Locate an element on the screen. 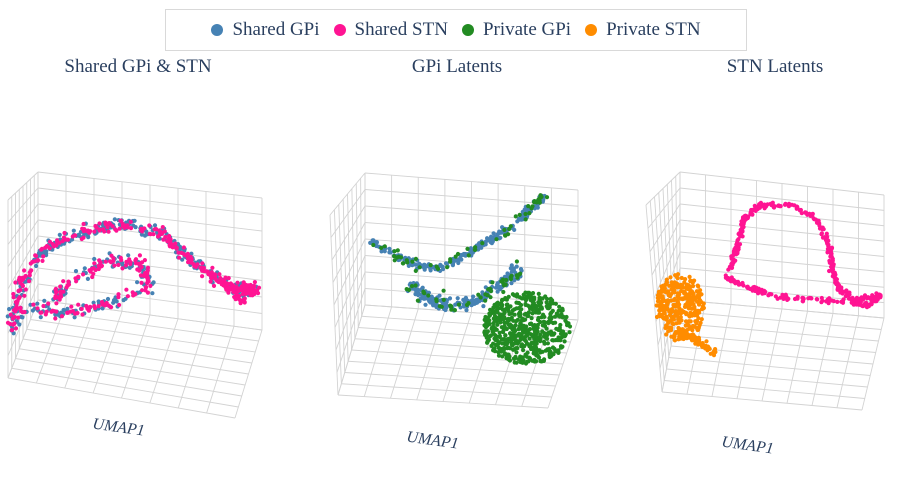  legend-item-shared-gpi: Shared GPi is located at coordinates (265, 30).